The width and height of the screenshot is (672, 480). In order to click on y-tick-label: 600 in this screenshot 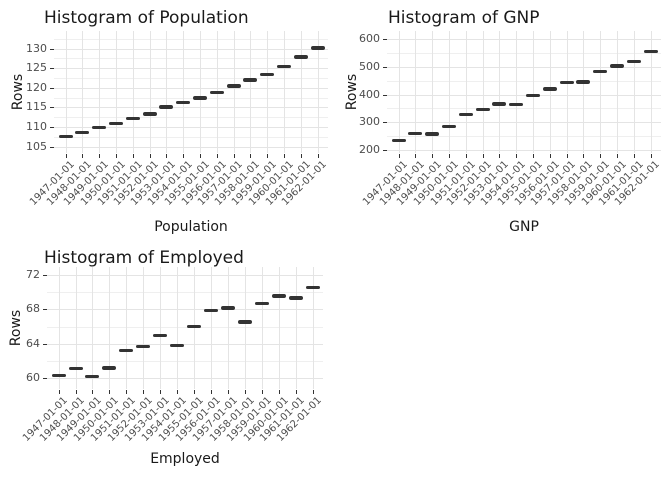, I will do `click(369, 38)`.